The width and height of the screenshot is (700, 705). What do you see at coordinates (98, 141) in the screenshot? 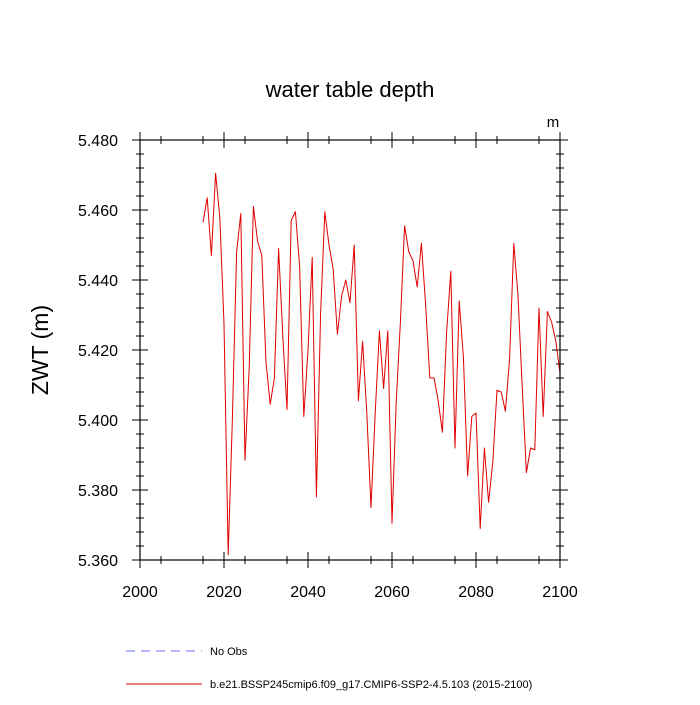
I see `y-tick-label: 5.480` at bounding box center [98, 141].